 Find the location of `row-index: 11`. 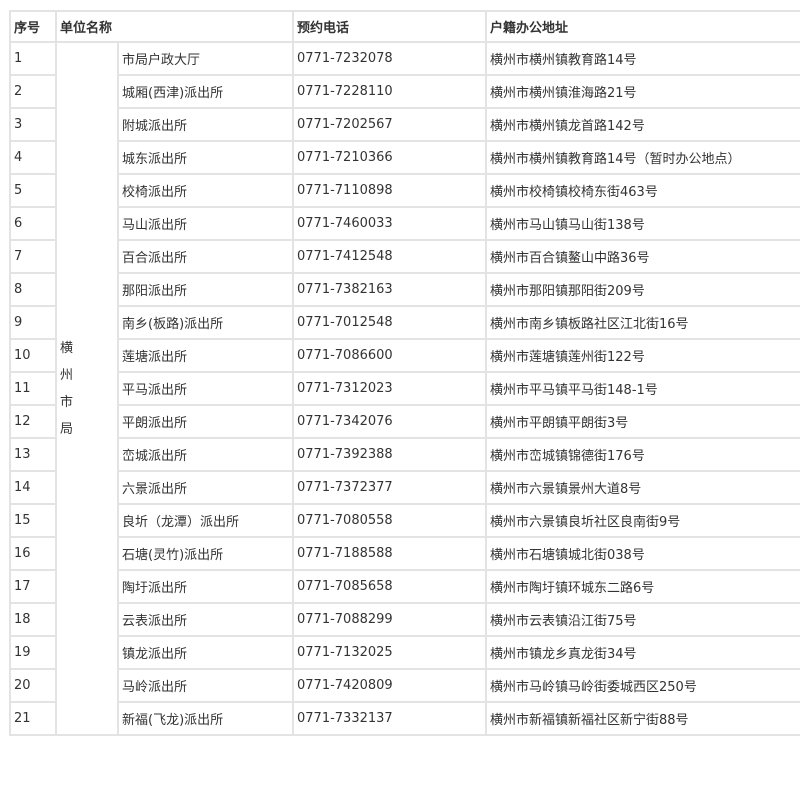

row-index: 11 is located at coordinates (33, 388).